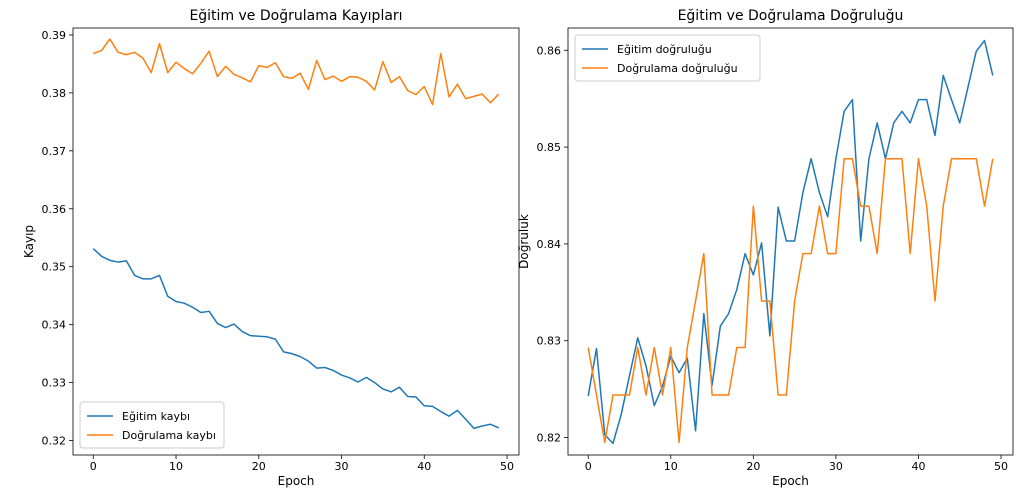 The width and height of the screenshot is (1024, 493). I want to click on legend: Eğitim kaybı Doğrulama kaybı, so click(152, 425).